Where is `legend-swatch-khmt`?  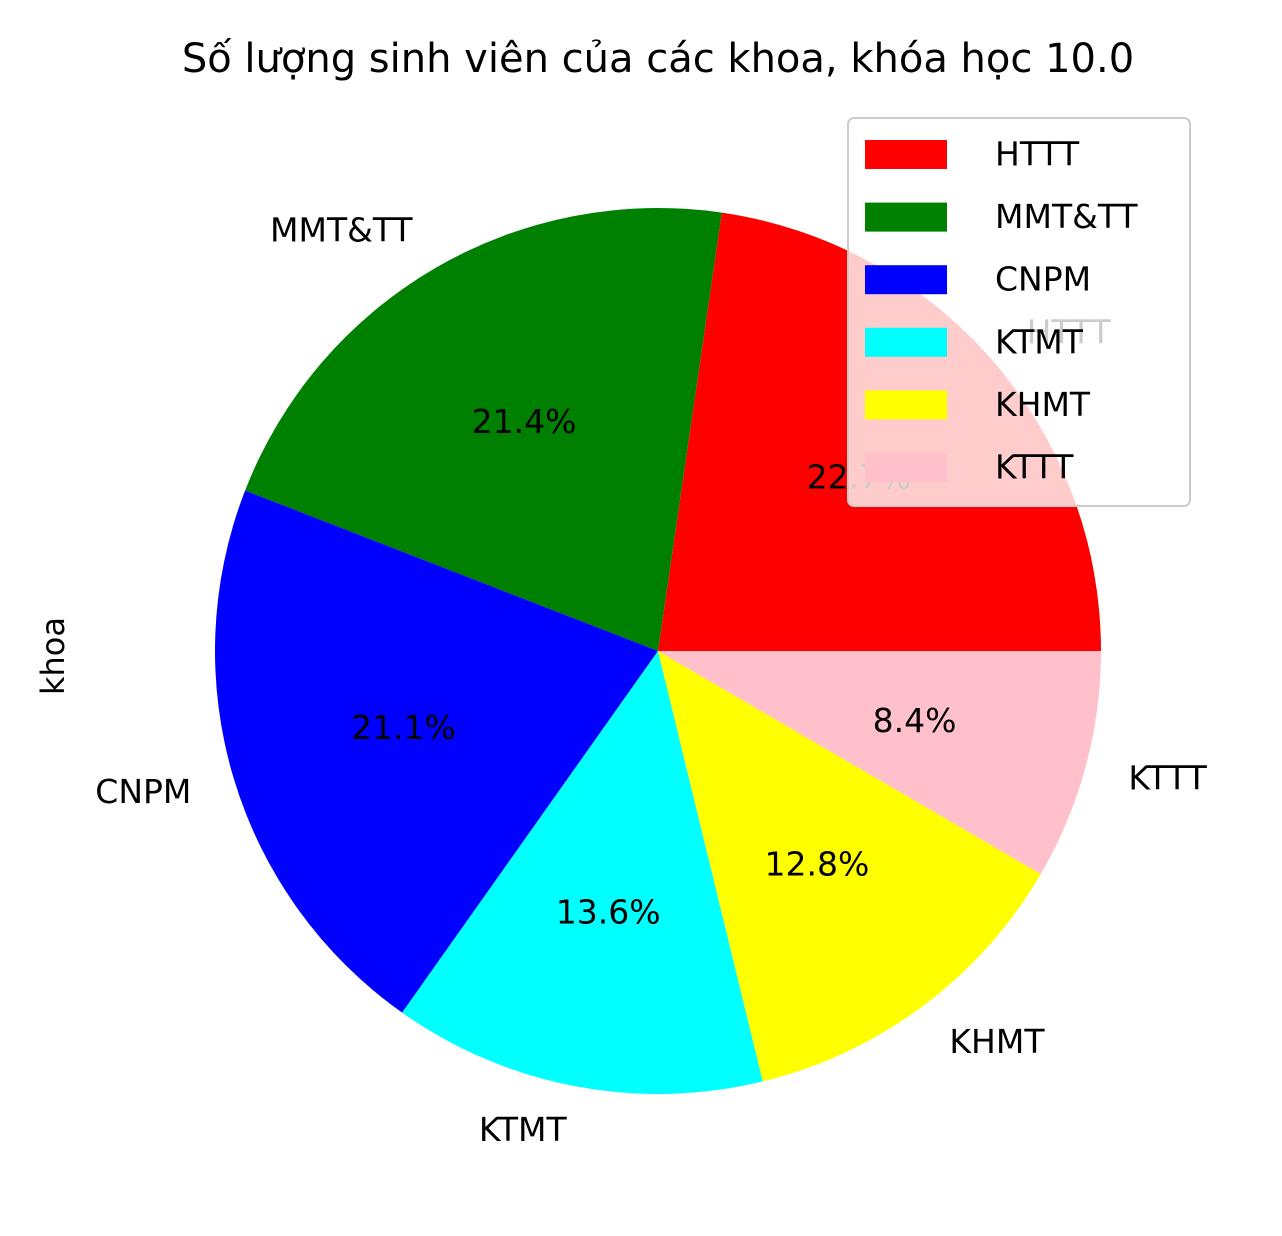 legend-swatch-khmt is located at coordinates (906, 405).